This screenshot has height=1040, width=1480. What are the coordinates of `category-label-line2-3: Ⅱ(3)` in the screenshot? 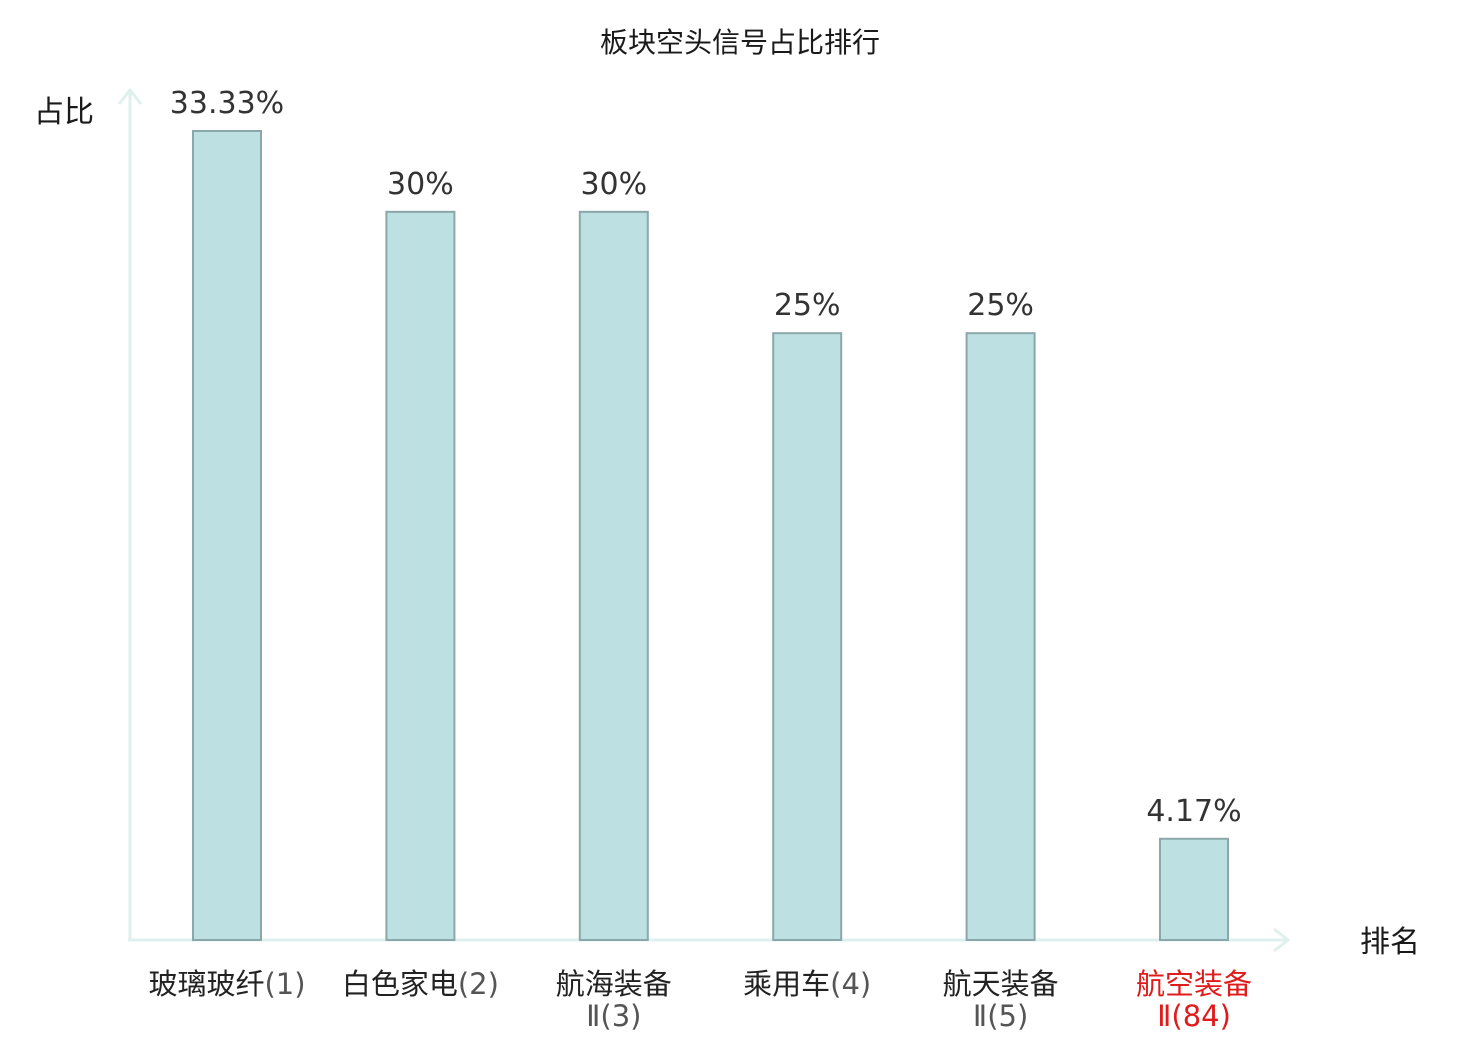 It's located at (613, 1016).